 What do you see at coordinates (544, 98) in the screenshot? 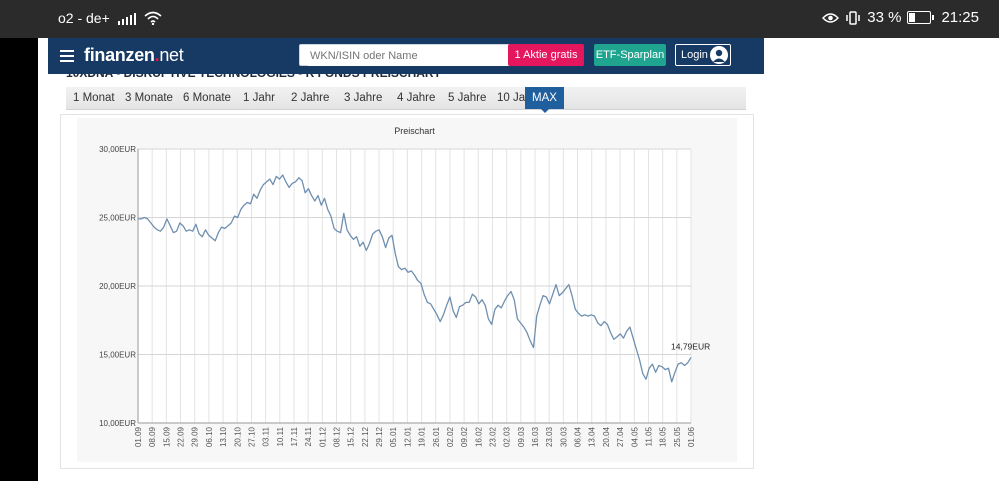
I see `tab-max: MAX` at bounding box center [544, 98].